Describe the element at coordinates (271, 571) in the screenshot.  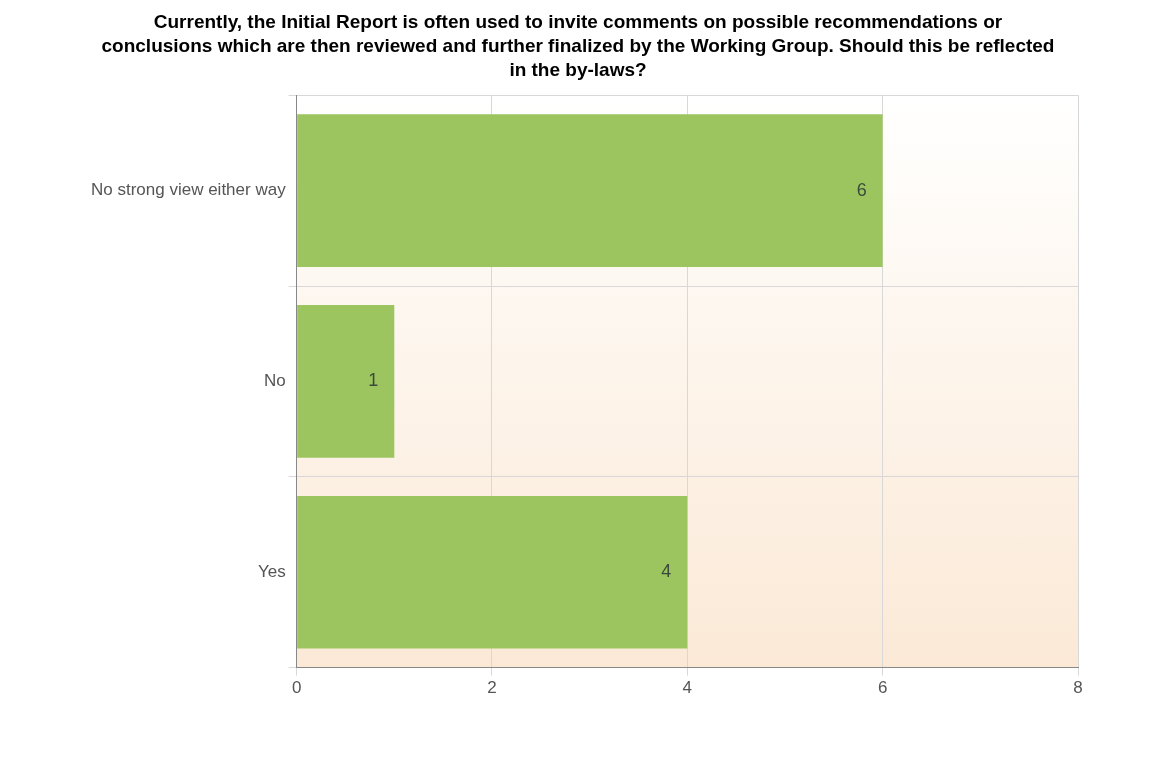
I see `y-tick-label: Yes` at that location.